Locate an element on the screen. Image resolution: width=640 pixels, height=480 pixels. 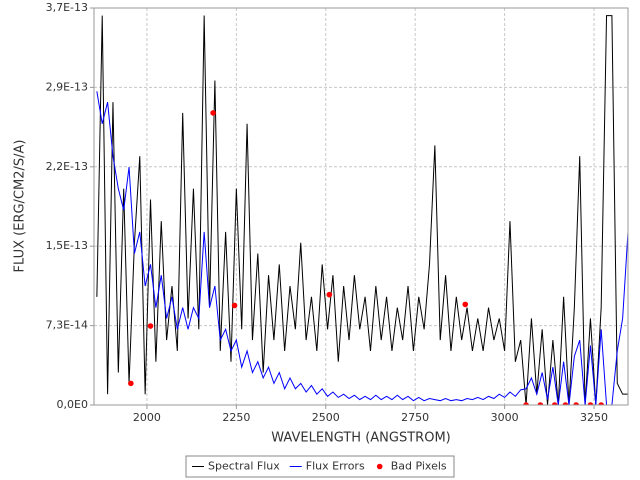
x-axis-title: WAVELENGTH (ANGSTROM) is located at coordinates (360, 438).